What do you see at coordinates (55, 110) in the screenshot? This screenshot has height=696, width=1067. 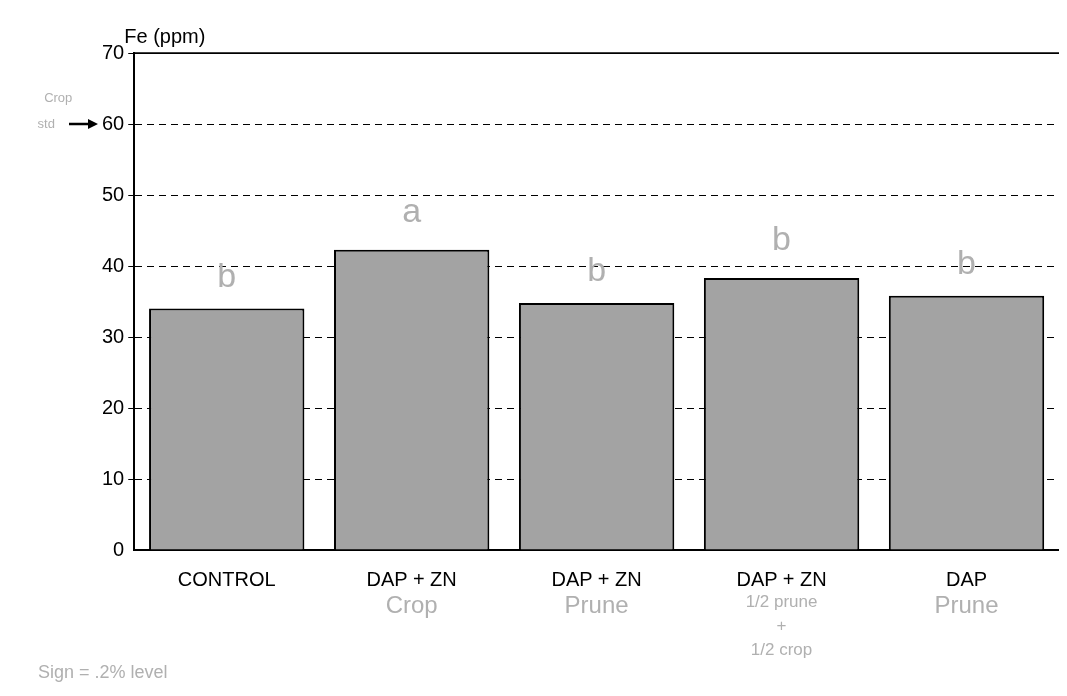 I see `text: Crop std` at bounding box center [55, 110].